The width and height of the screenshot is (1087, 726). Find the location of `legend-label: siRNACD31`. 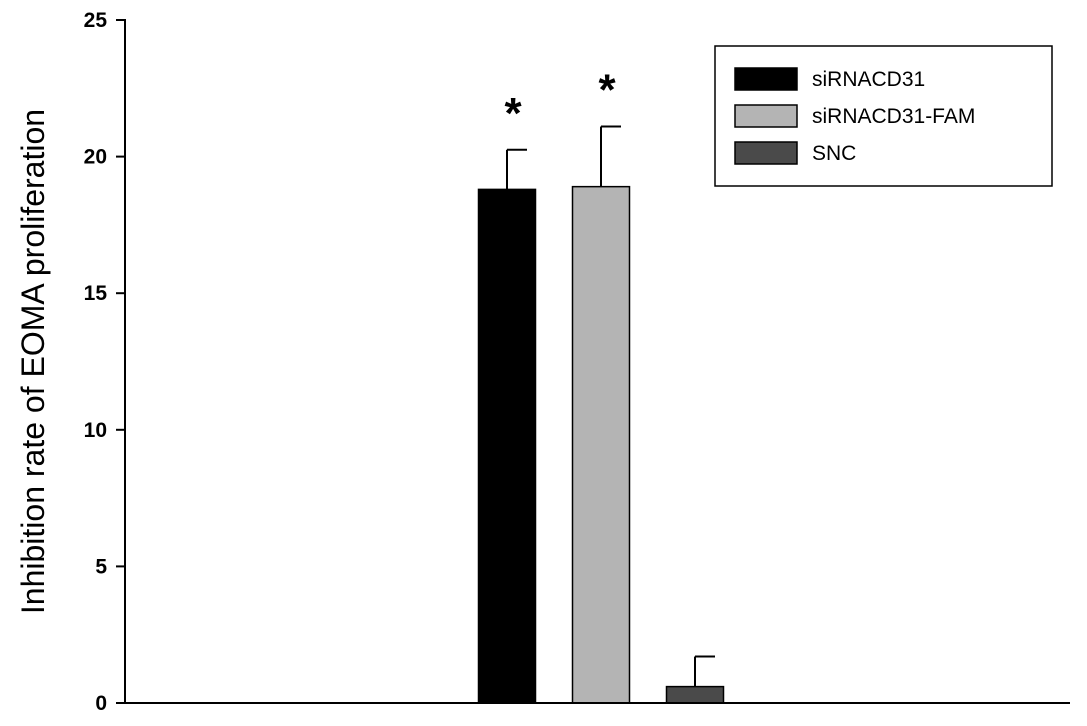

legend-label: siRNACD31 is located at coordinates (868, 79).